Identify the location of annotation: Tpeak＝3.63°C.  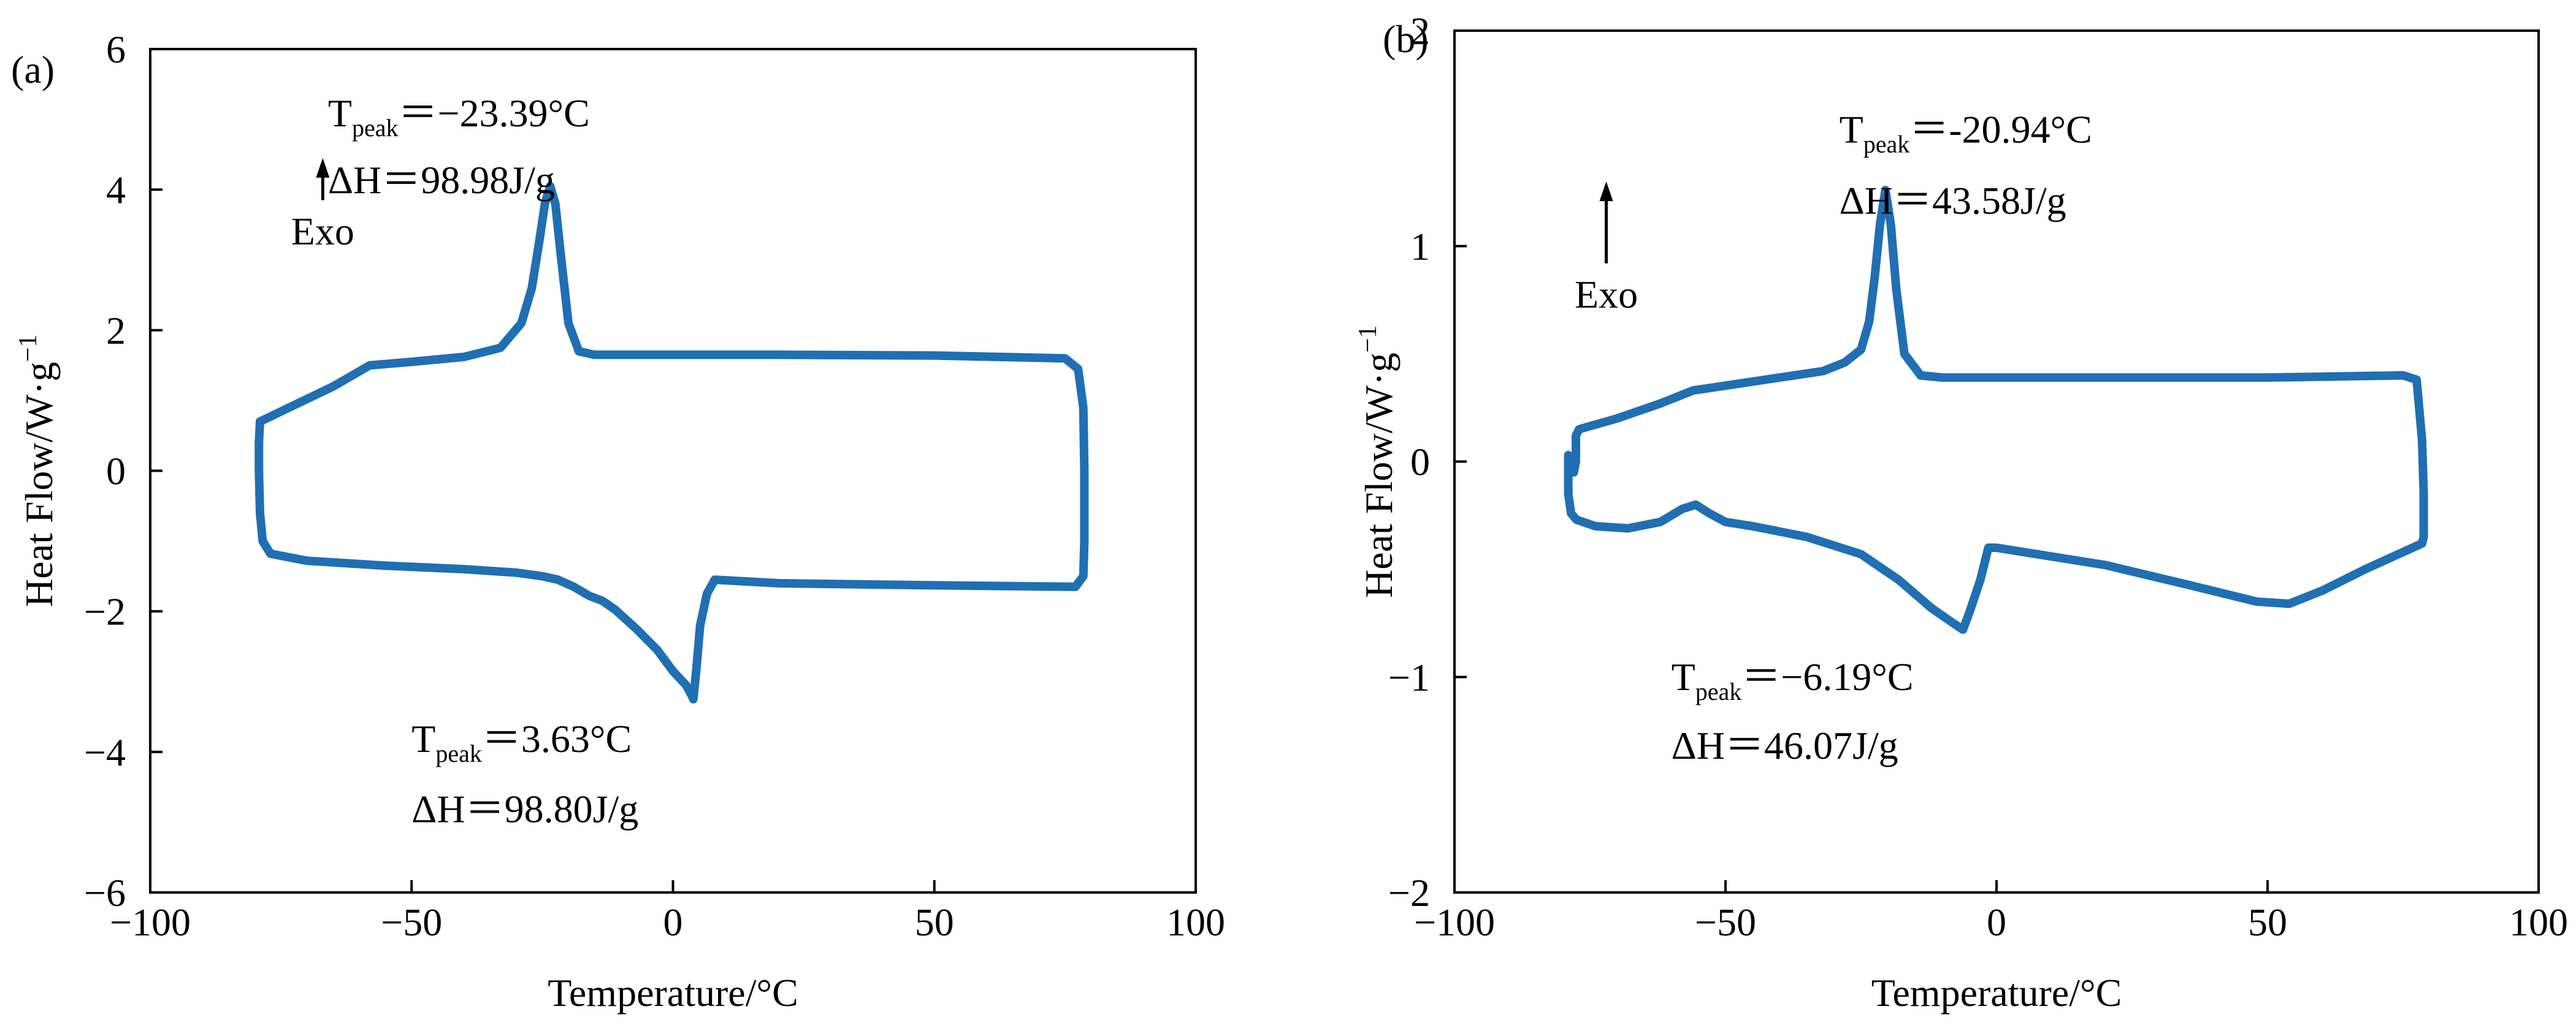
(521, 742).